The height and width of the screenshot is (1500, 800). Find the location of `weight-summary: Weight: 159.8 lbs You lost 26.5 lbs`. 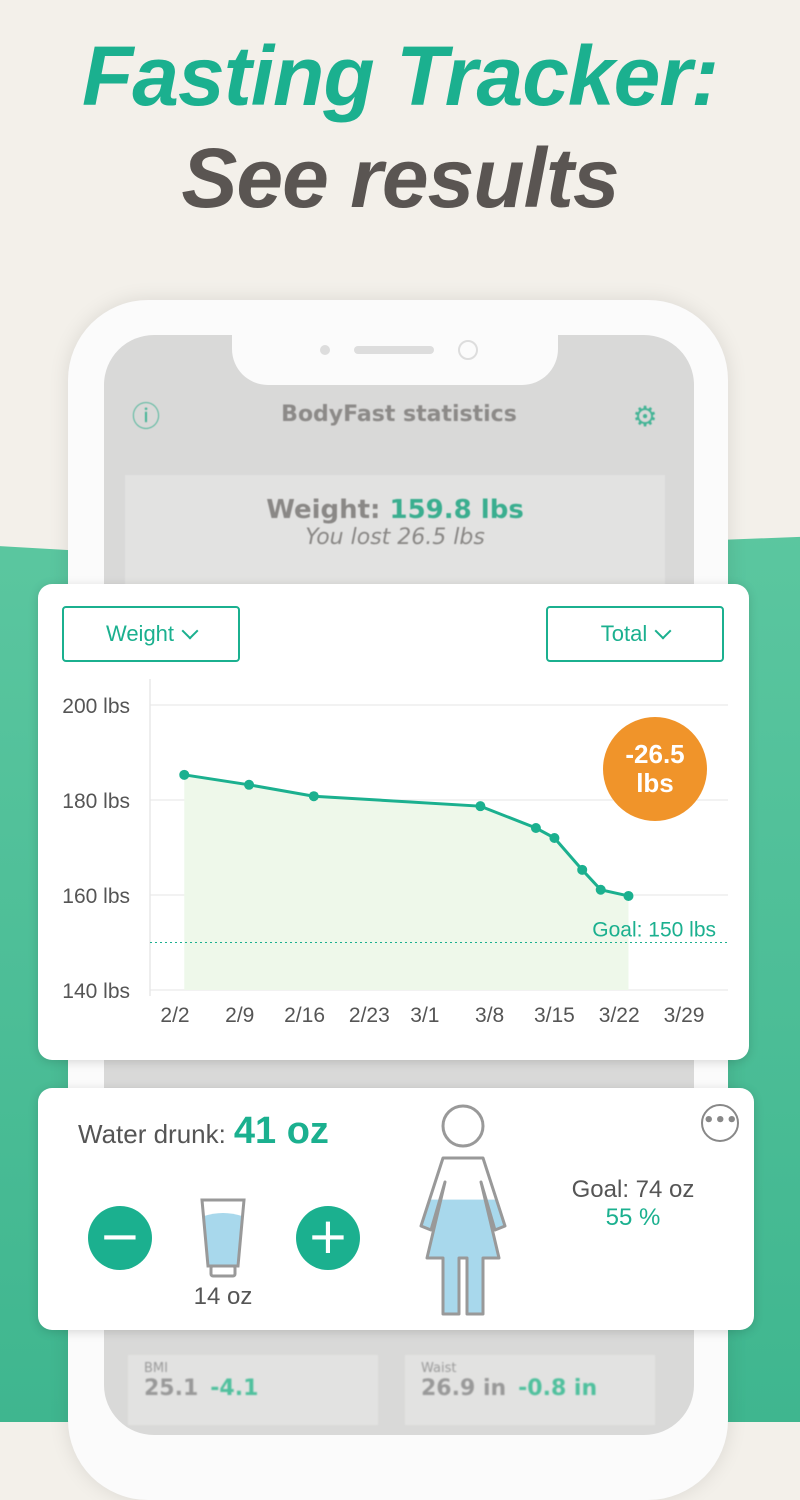

weight-summary: Weight: 159.8 lbs You lost 26.5 lbs is located at coordinates (395, 535).